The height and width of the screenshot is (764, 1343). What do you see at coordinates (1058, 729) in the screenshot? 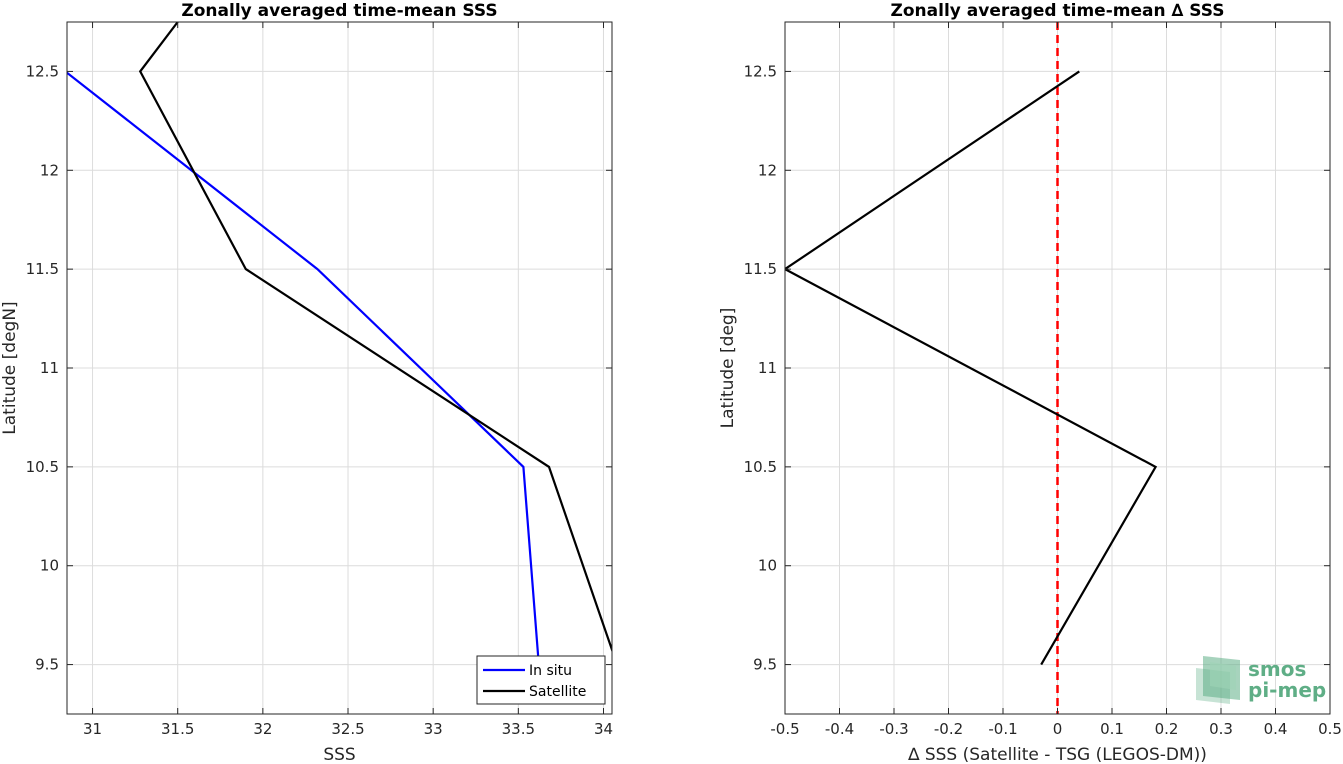
I see `x-tick-label: 0` at bounding box center [1058, 729].